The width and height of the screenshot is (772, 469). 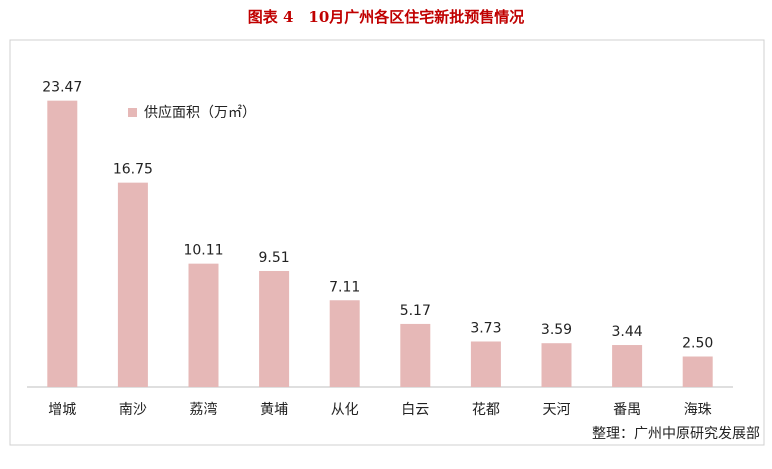 I want to click on value-label: 5.17, so click(x=415, y=311).